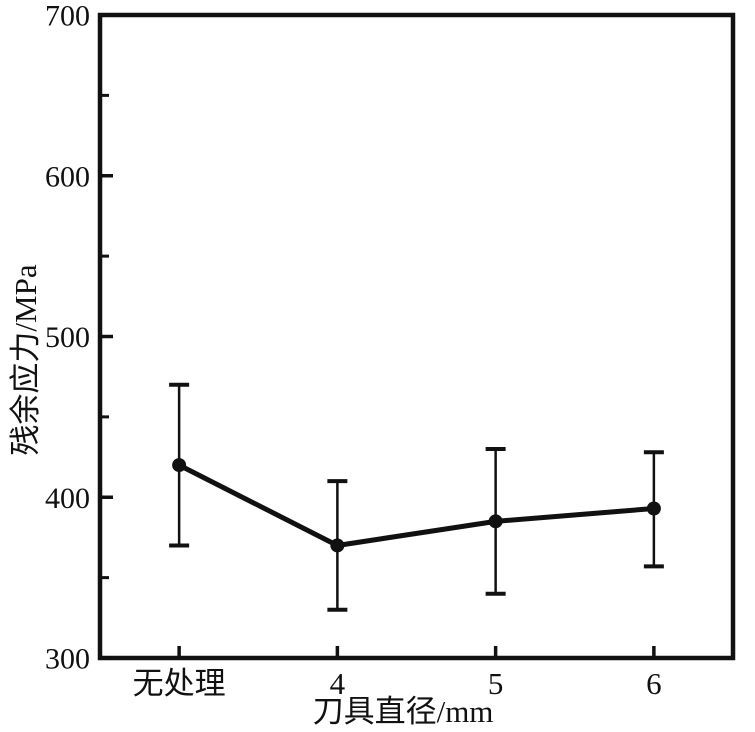 The image size is (755, 732). I want to click on x-tick-label: 6, so click(654, 683).